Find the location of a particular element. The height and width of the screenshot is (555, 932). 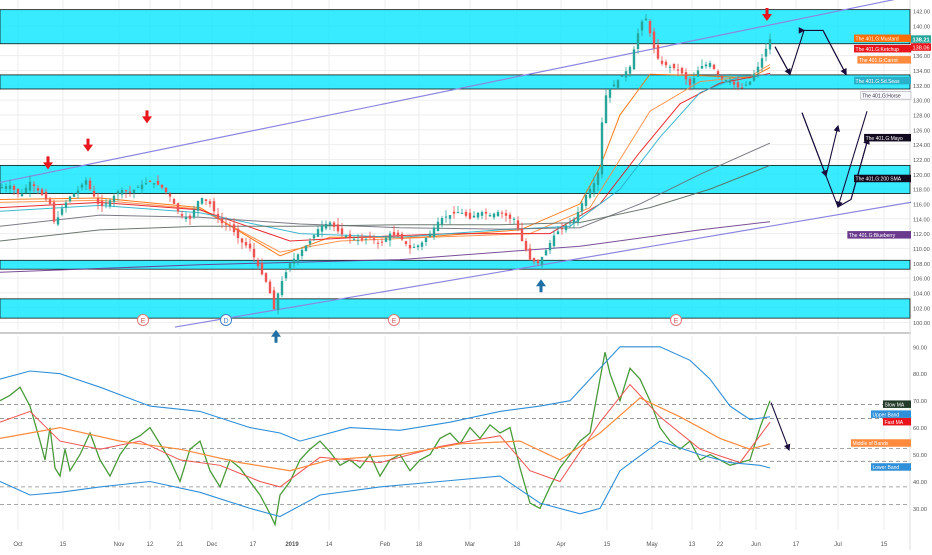

legend-item-0: The 401.G:Mustard is located at coordinates (882, 38).